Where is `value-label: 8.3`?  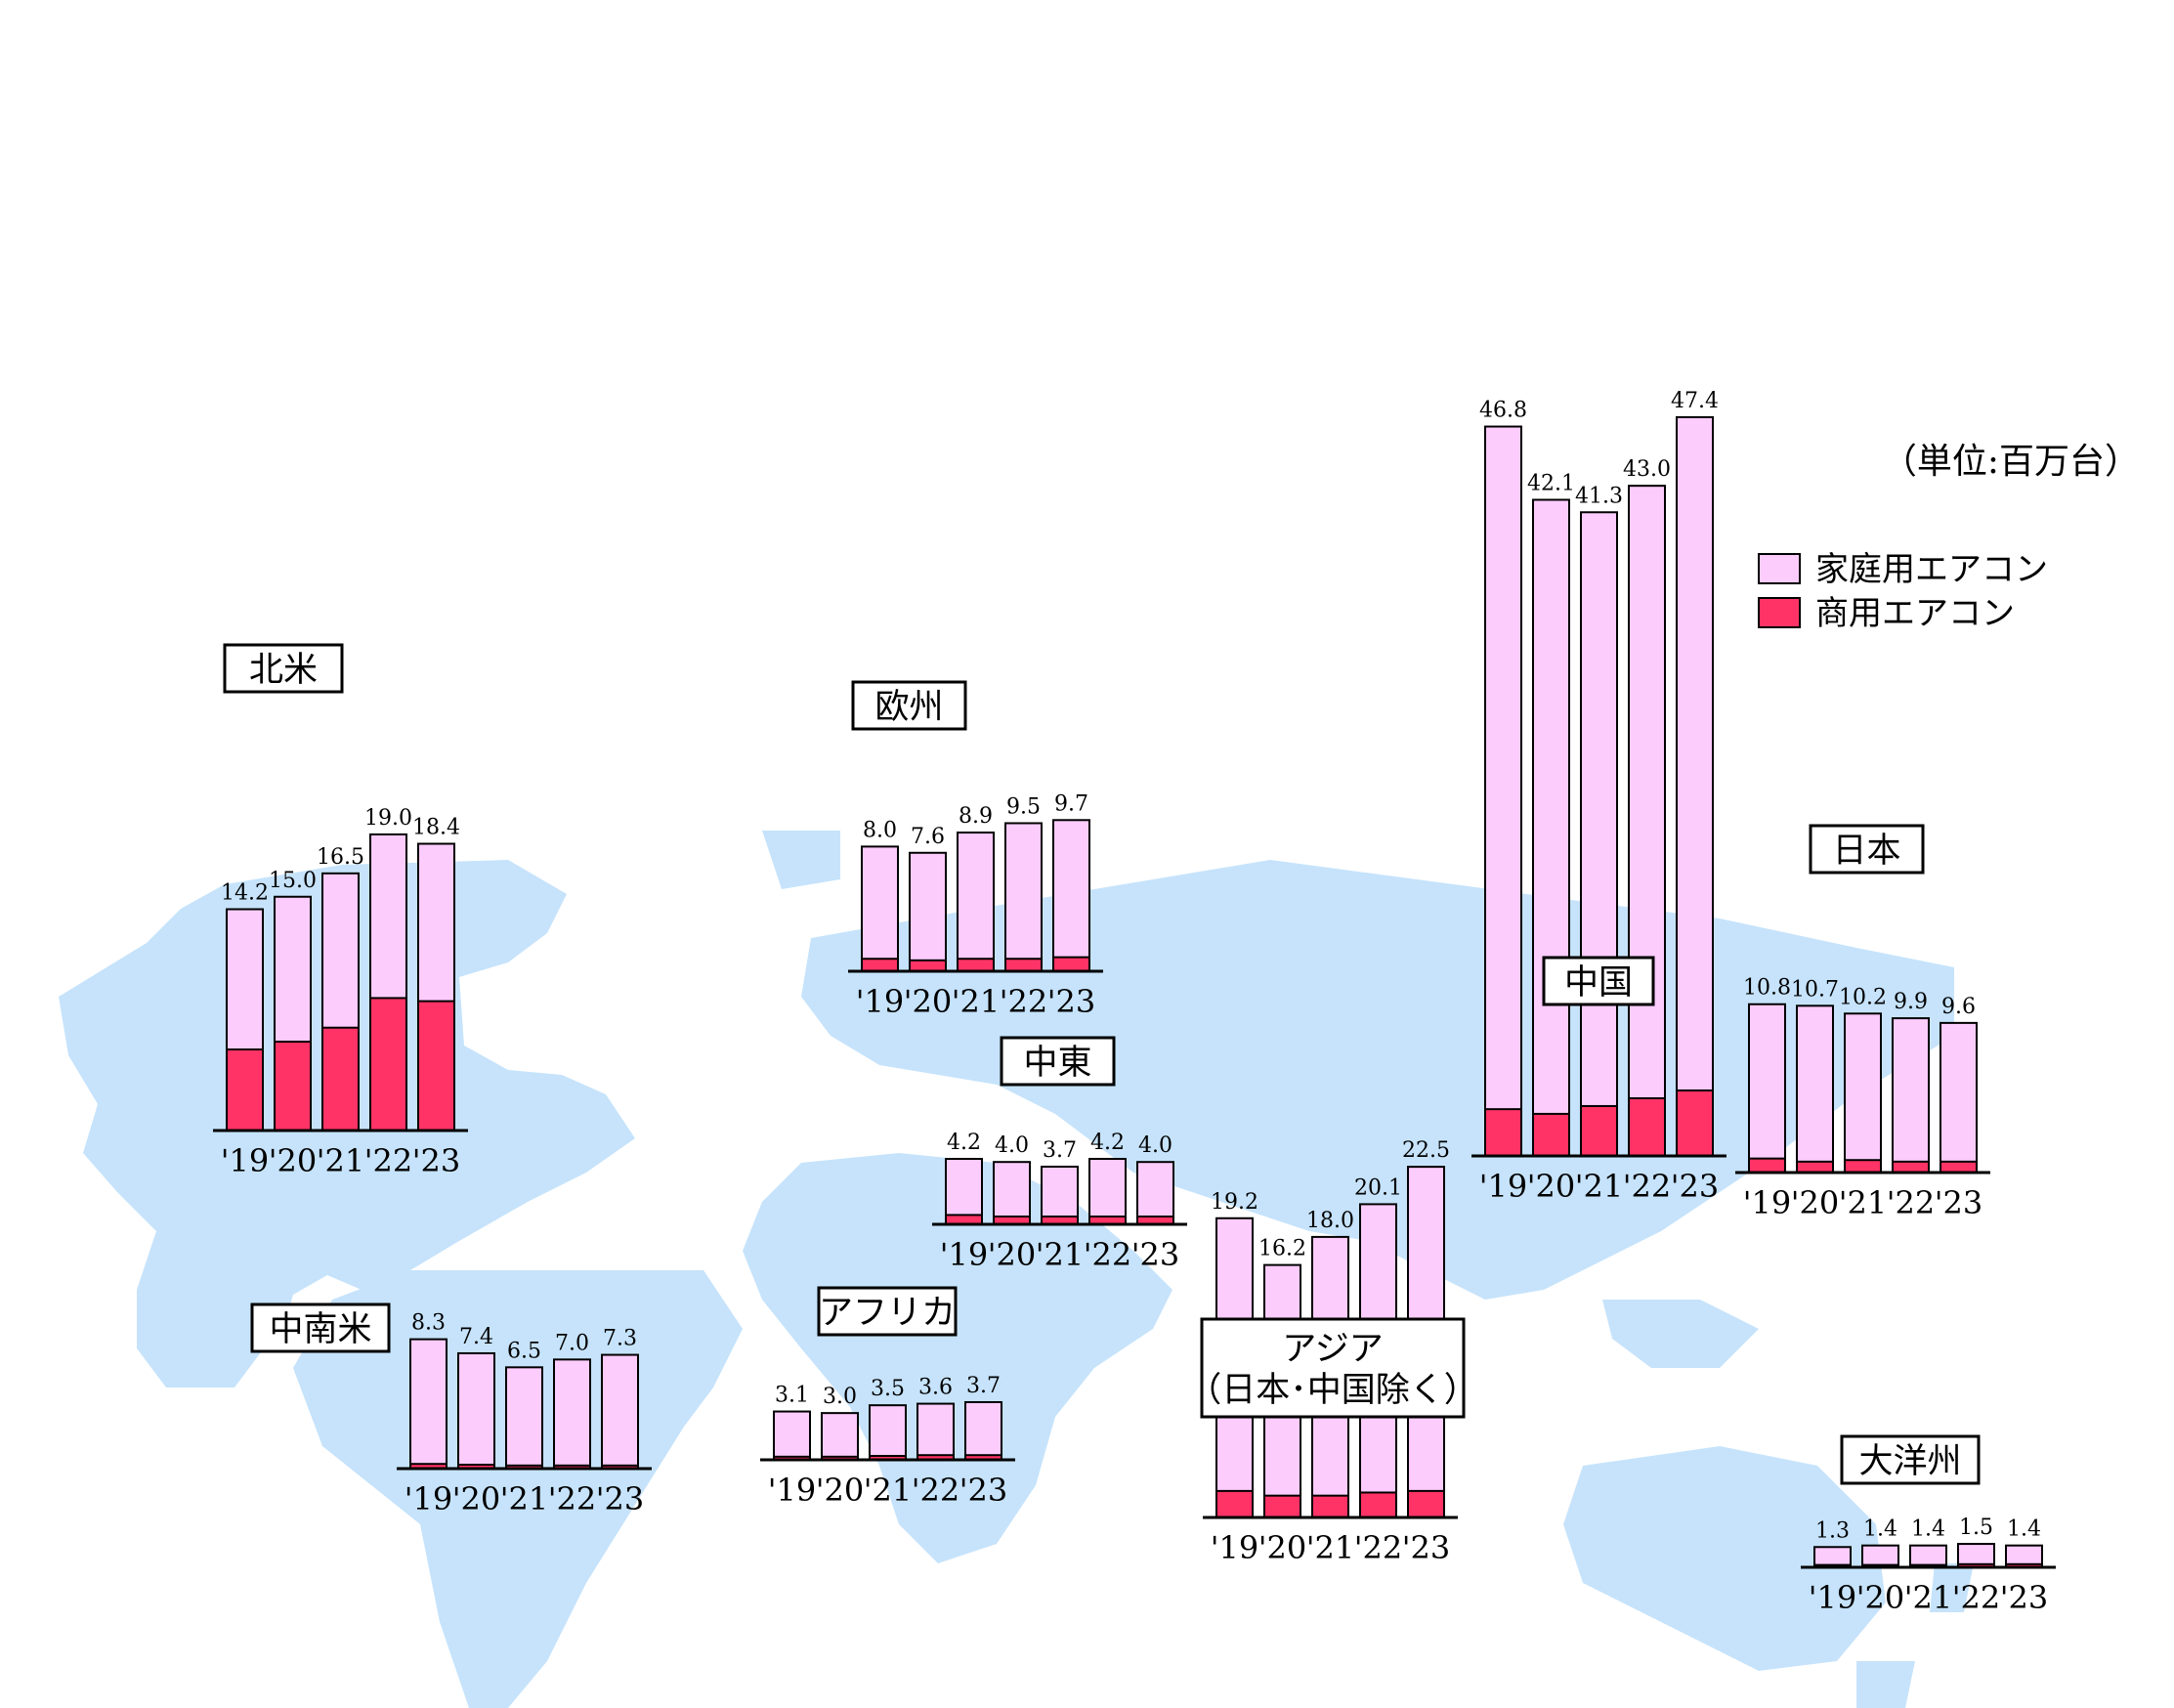 value-label: 8.3 is located at coordinates (428, 1323).